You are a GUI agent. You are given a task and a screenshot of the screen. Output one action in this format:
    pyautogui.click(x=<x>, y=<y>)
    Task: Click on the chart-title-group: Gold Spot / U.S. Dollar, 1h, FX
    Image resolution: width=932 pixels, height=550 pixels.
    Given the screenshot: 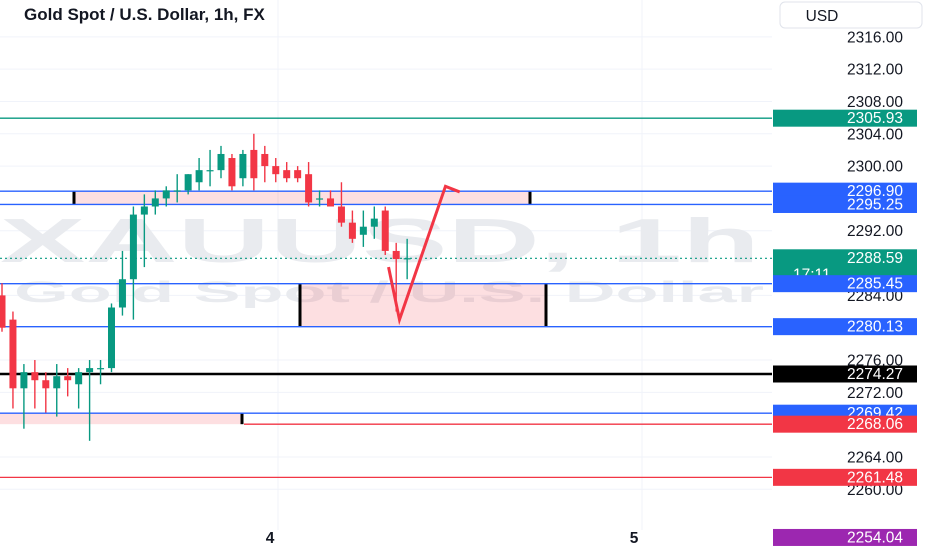 What is the action you would take?
    pyautogui.click(x=145, y=14)
    